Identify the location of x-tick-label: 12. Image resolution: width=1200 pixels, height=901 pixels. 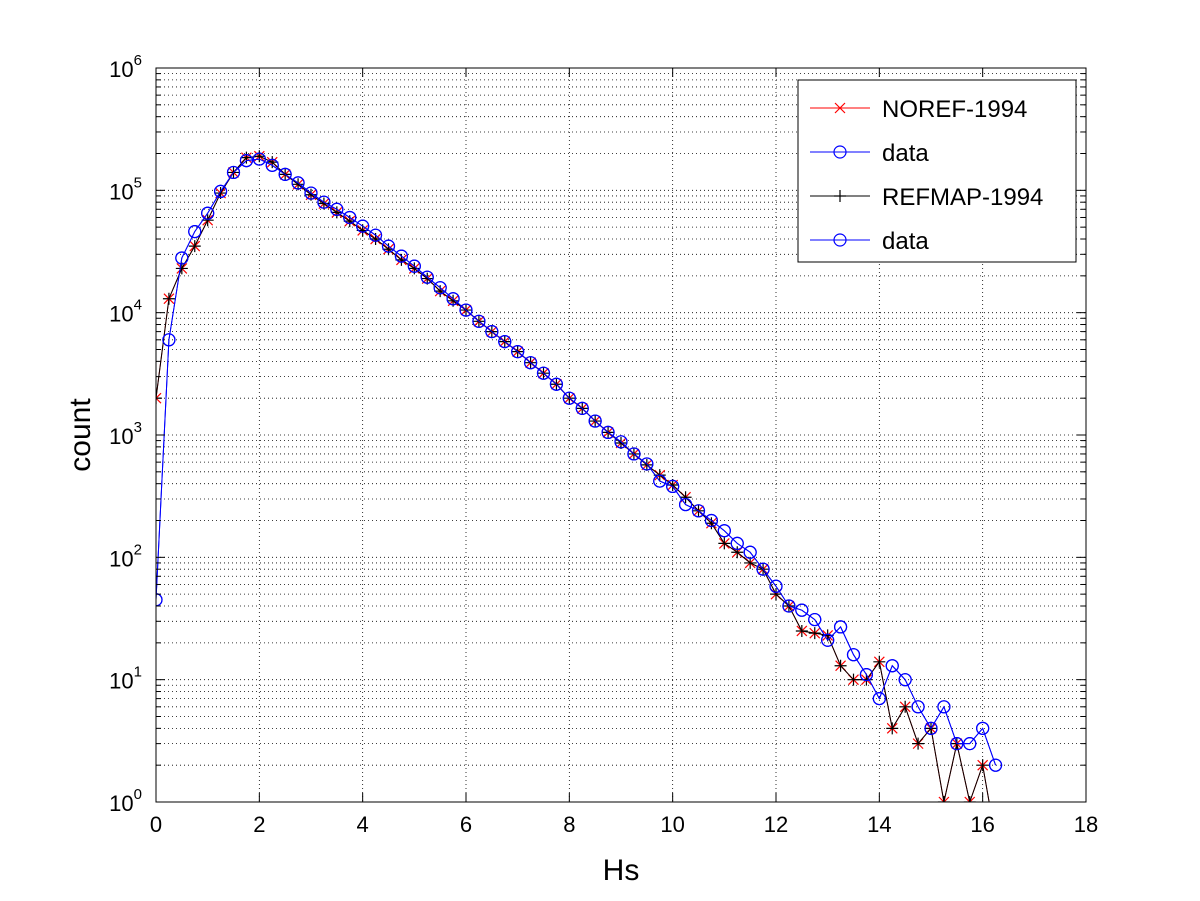
(776, 824).